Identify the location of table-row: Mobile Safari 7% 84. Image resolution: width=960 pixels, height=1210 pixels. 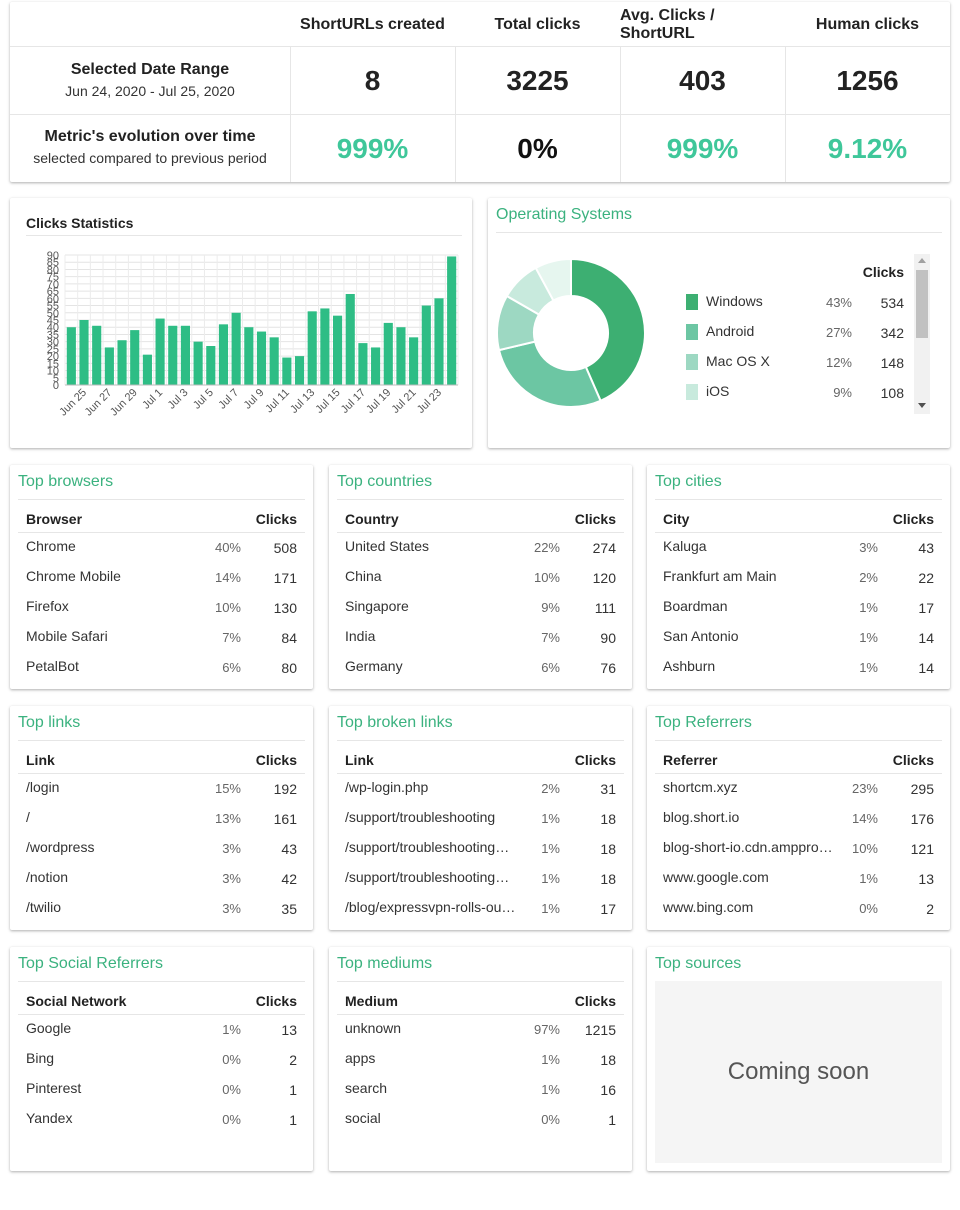
(161, 643).